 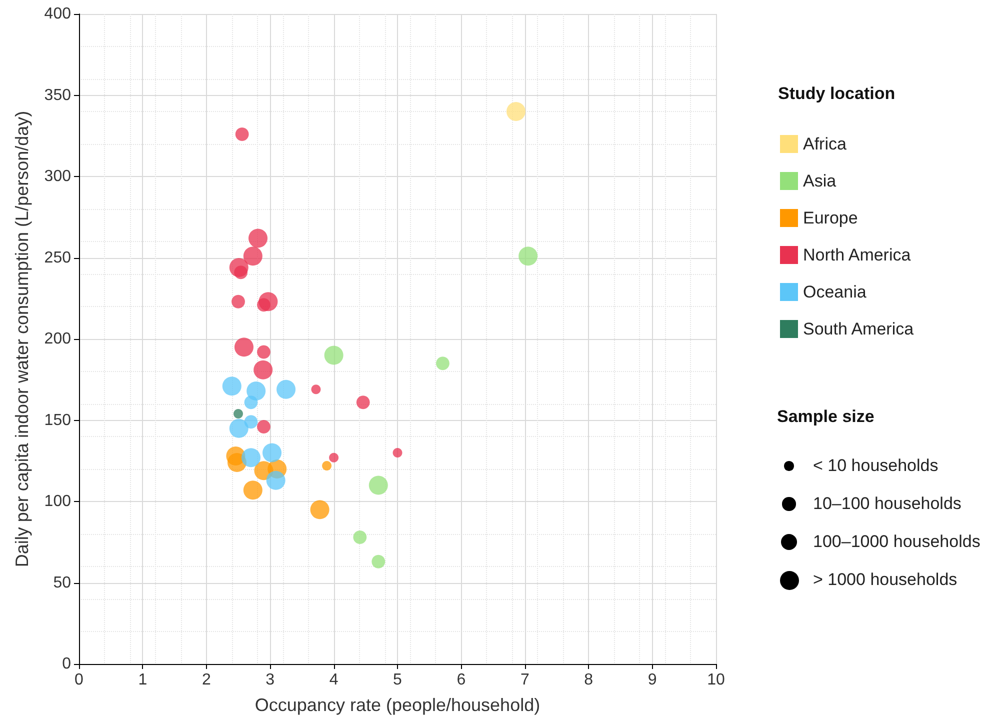 I want to click on x-tick-label: 1, so click(x=143, y=680).